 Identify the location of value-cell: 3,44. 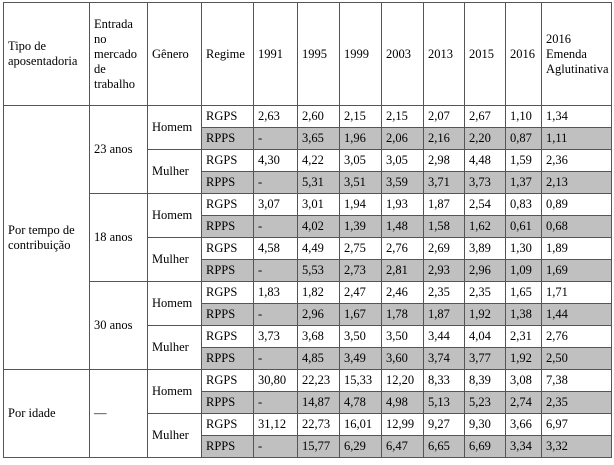
(444, 336).